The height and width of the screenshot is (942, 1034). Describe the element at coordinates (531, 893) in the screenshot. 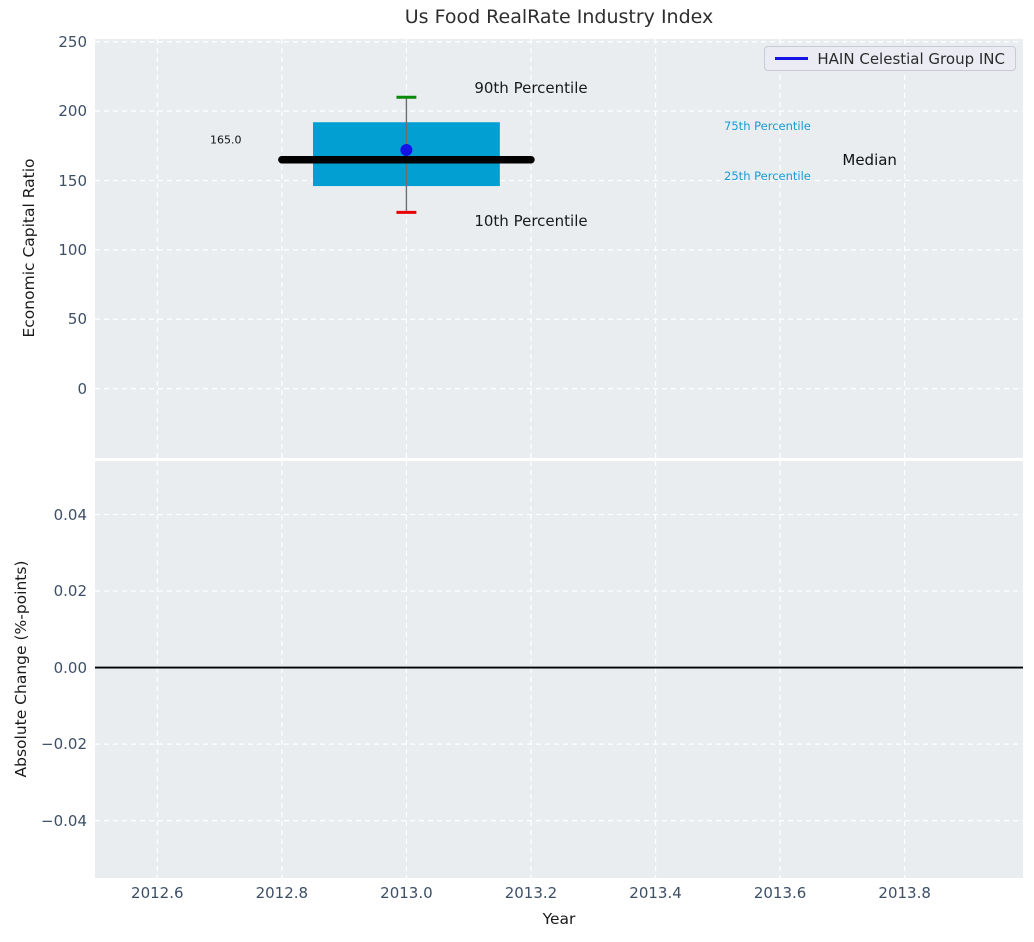

I see `x-tick-label: 2013.2` at that location.